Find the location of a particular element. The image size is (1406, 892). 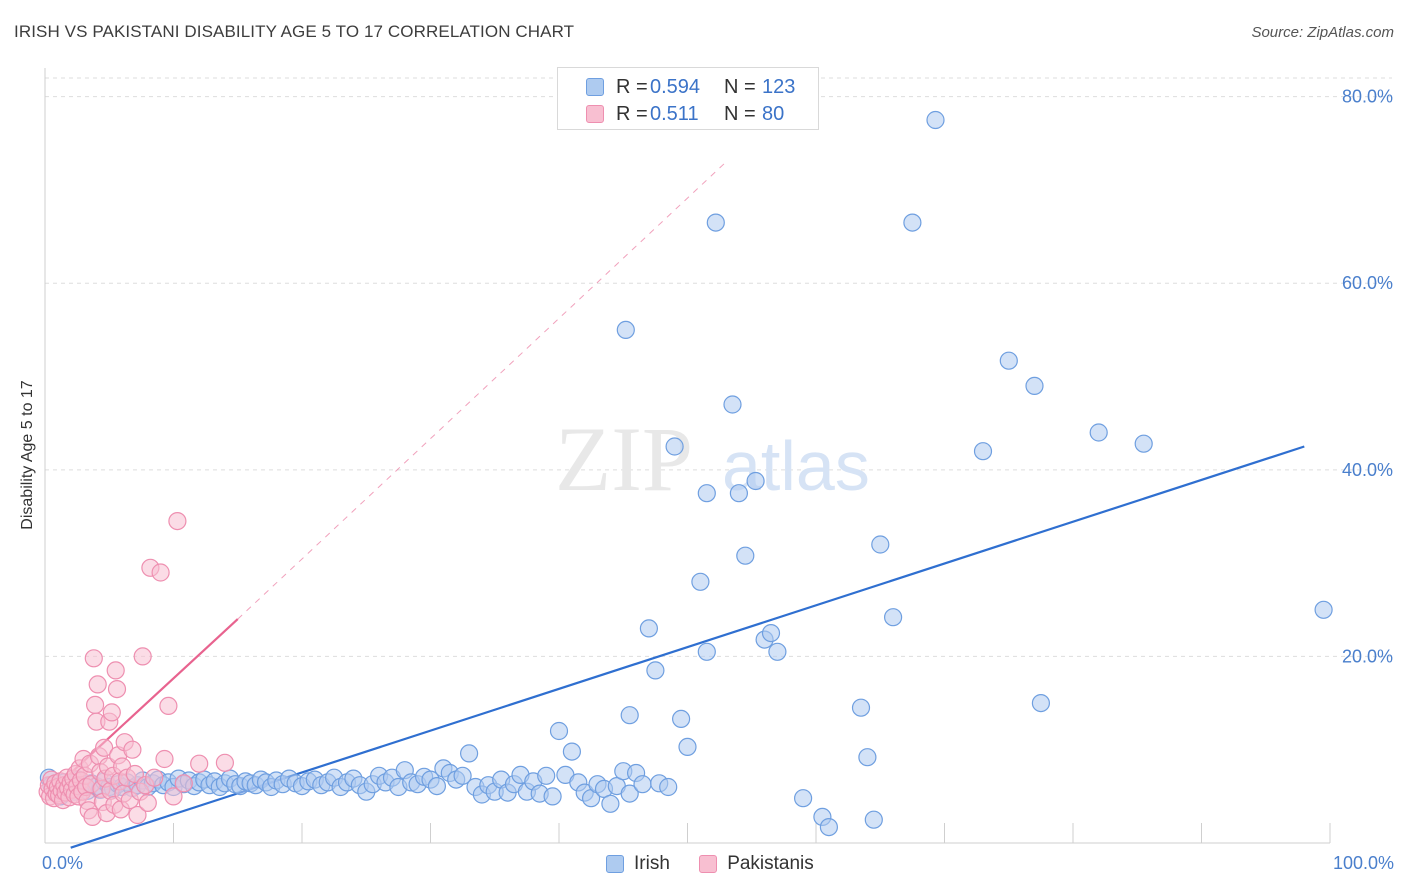

correlation-legend: R = 0.594 N = 123 R = 0.511 N = 80 is located at coordinates (688, 98).